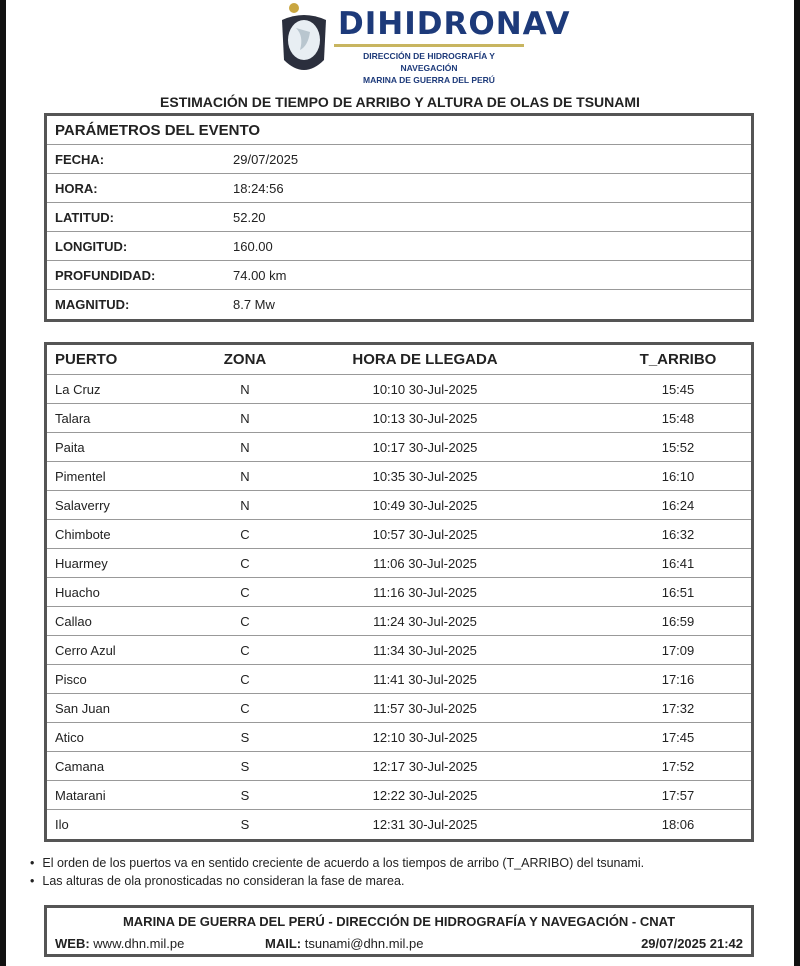  What do you see at coordinates (425, 766) in the screenshot?
I see `arrival-time: 12:17 30-Jul-2025` at bounding box center [425, 766].